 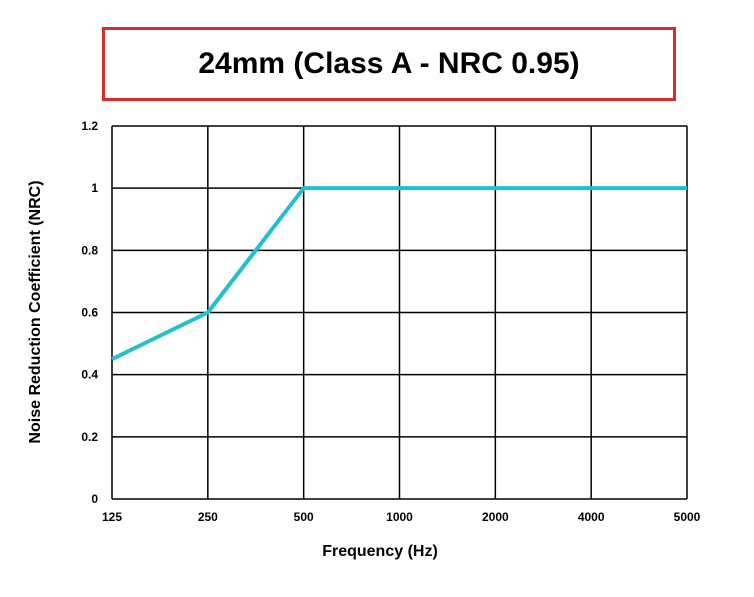 What do you see at coordinates (89, 126) in the screenshot?
I see `y-tick-label: 1.2` at bounding box center [89, 126].